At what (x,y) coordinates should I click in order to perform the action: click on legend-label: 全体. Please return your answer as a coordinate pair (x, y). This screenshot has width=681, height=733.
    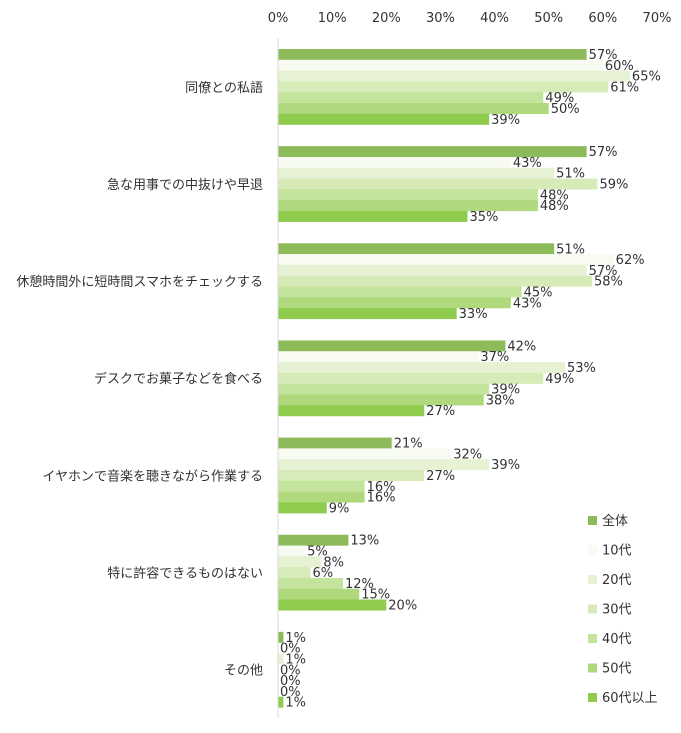
    Looking at the image, I should click on (615, 521).